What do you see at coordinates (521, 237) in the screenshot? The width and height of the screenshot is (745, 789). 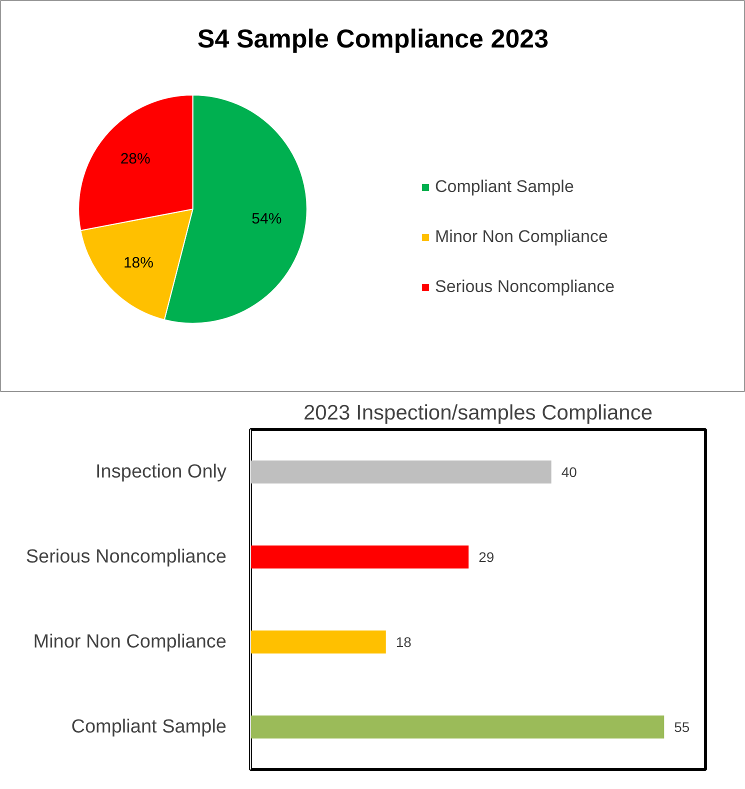 I see `legend-label: Minor Non Compliance` at bounding box center [521, 237].